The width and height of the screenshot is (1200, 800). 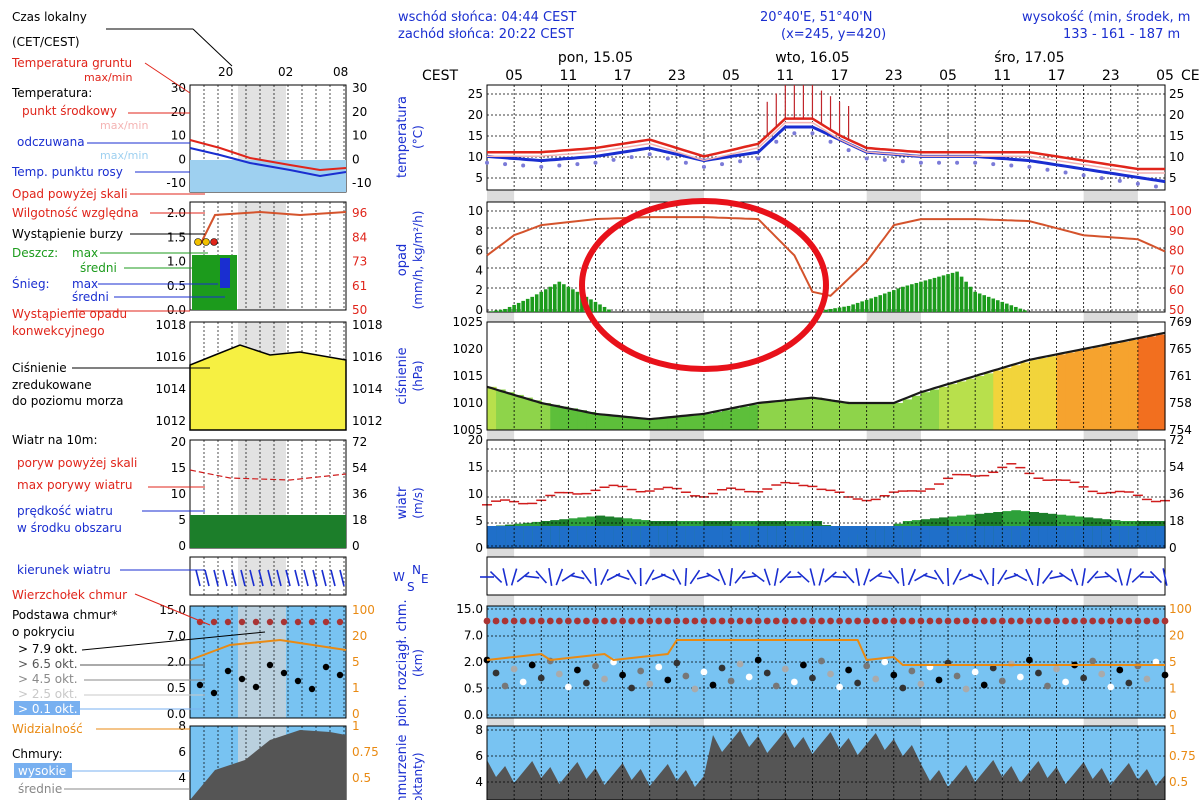 What do you see at coordinates (486, 34) in the screenshot?
I see `sunset-text: zachód słońca: 20:22 CEST` at bounding box center [486, 34].